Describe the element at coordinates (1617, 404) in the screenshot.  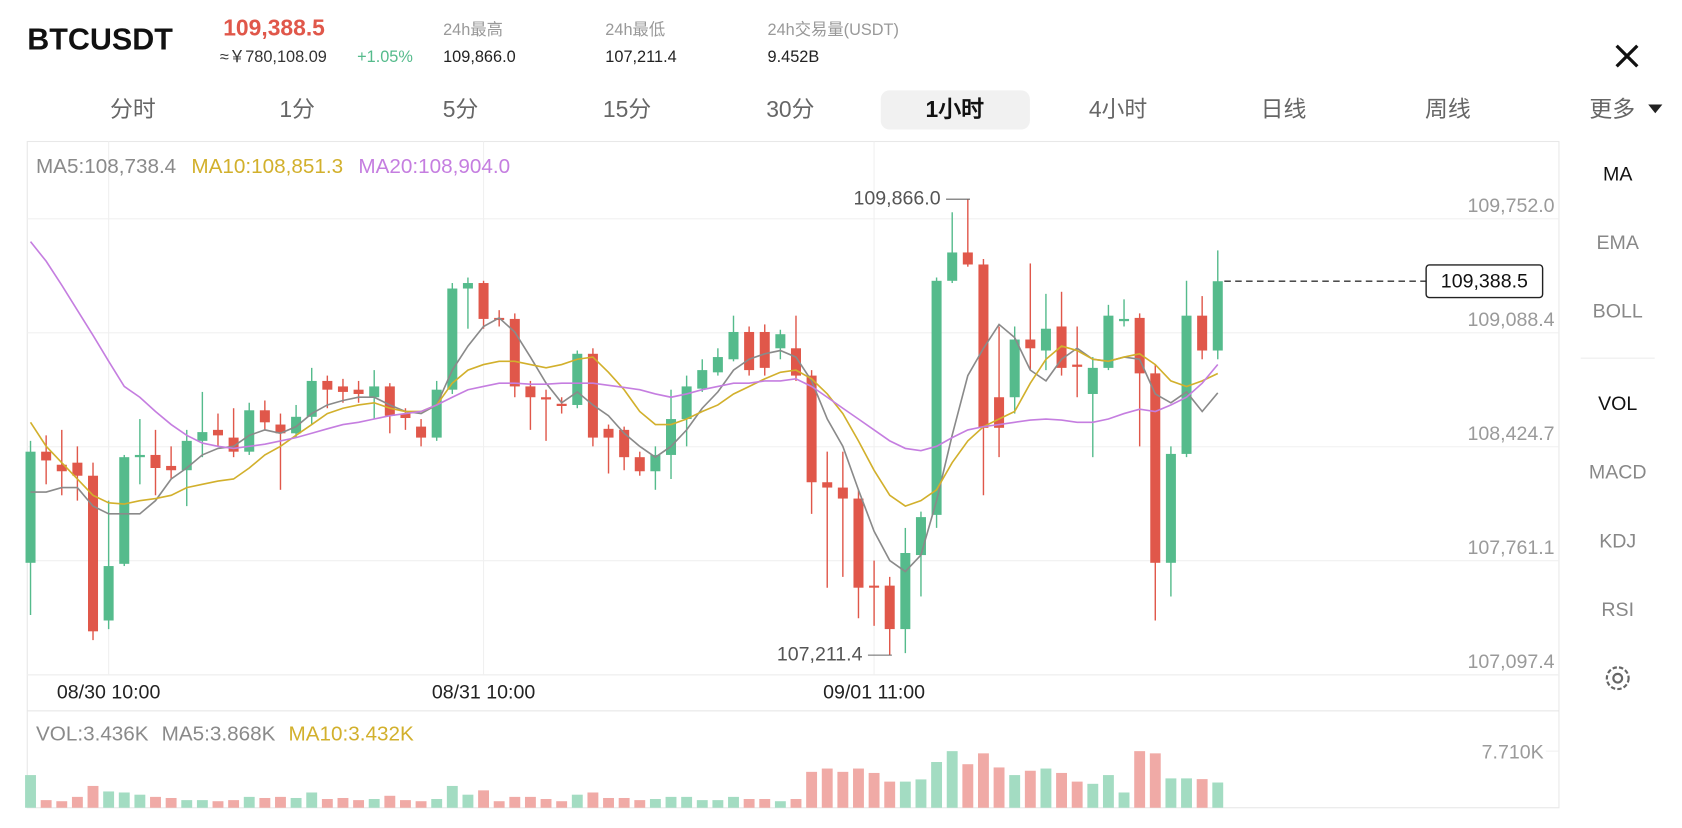
I see `indicator-option: VOL` at that location.